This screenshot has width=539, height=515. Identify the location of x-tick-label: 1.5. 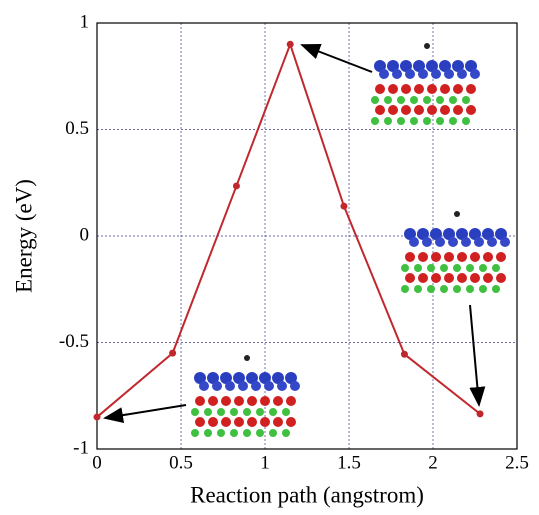
(349, 462).